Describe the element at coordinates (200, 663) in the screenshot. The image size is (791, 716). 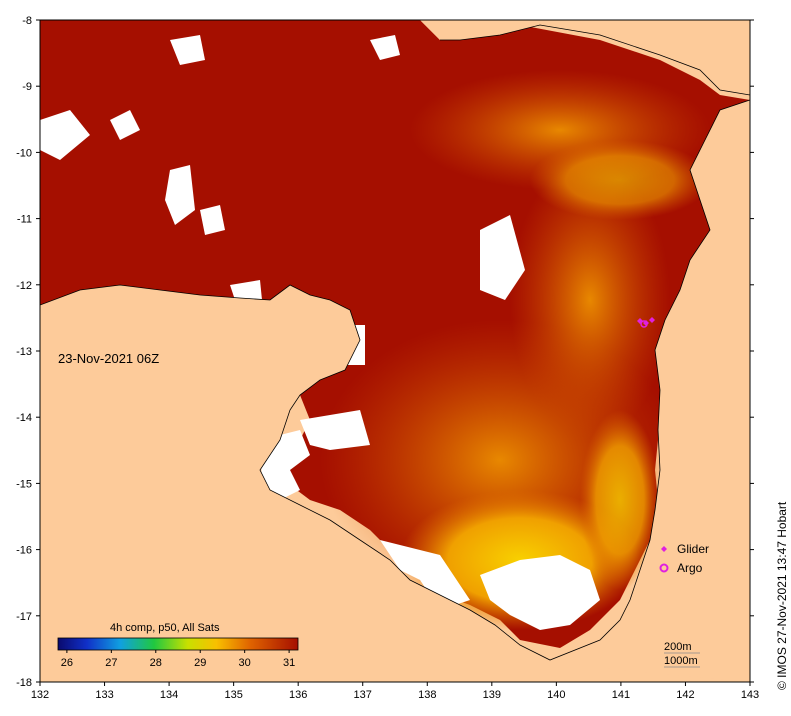
I see `colorbar-tick-label: 29` at that location.